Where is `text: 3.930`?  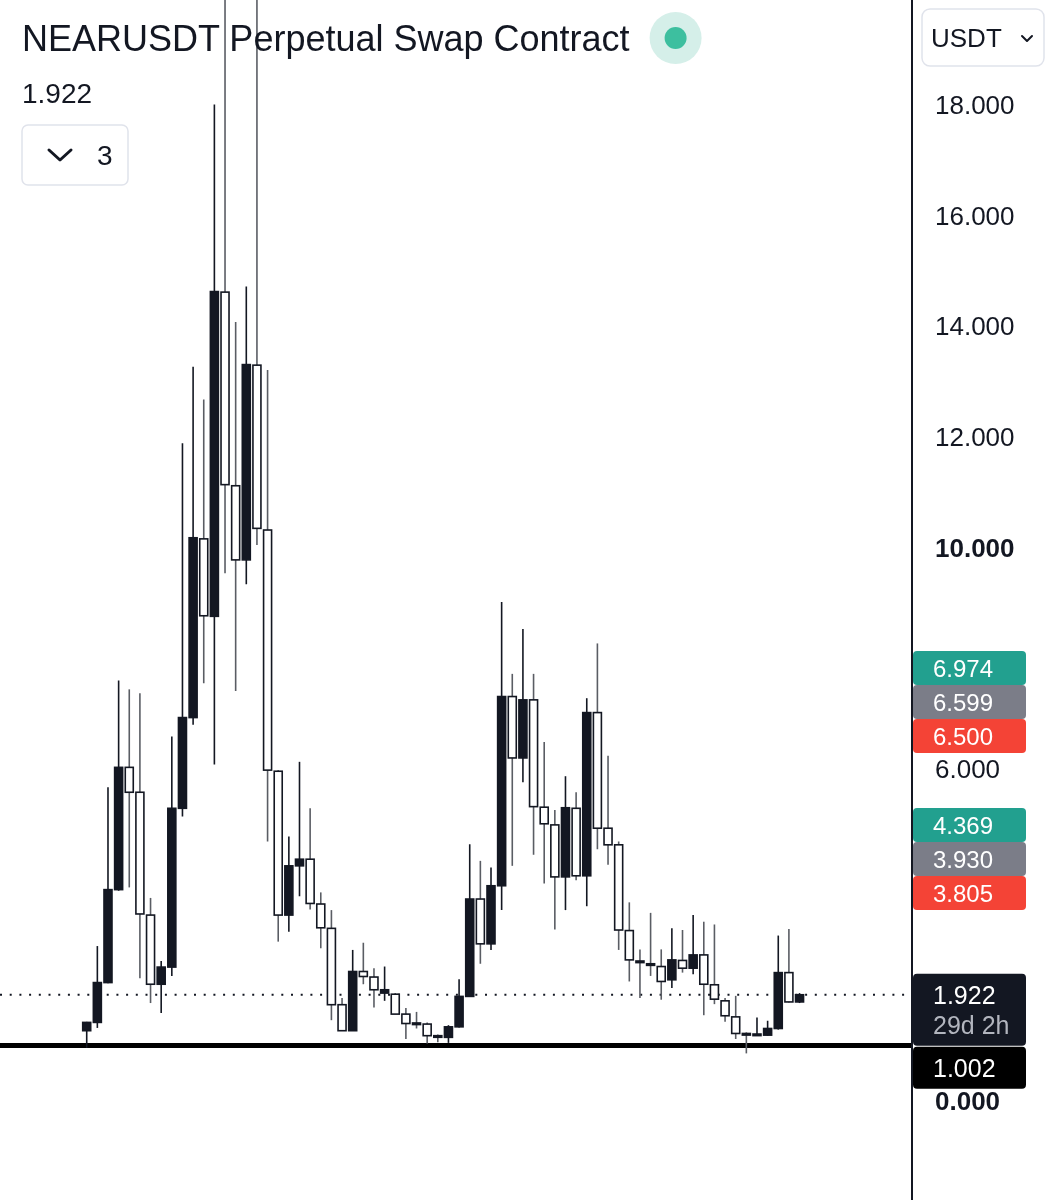 text: 3.930 is located at coordinates (963, 859).